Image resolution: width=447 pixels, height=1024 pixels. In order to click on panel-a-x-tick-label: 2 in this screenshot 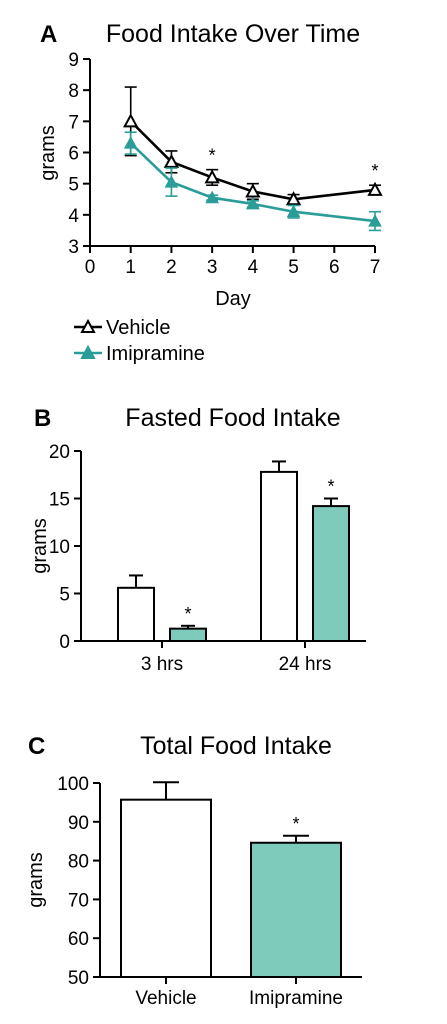, I will do `click(171, 267)`.